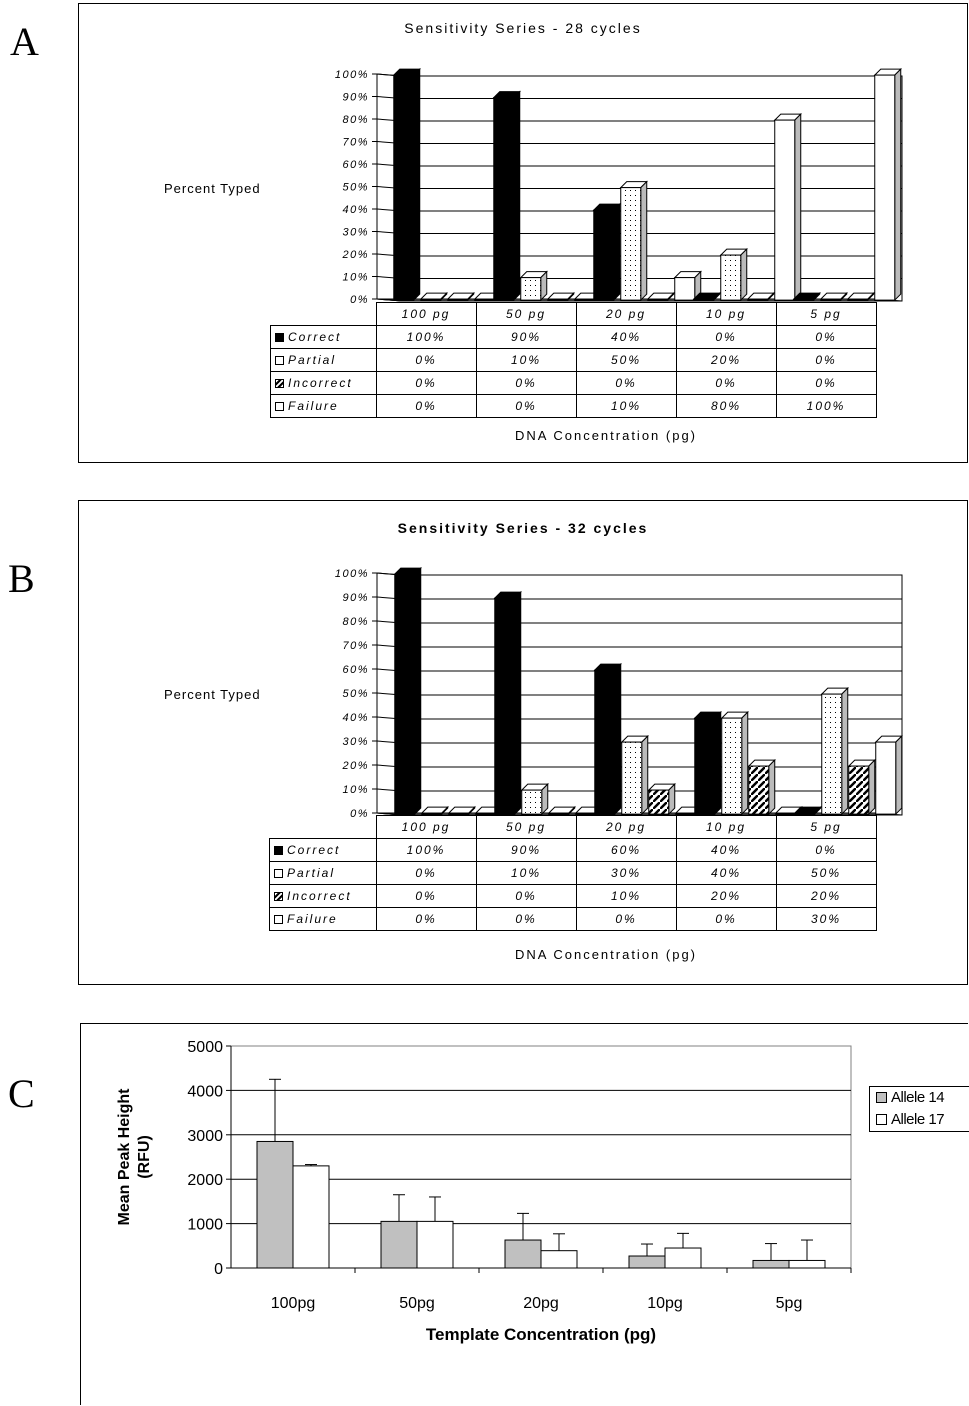 The image size is (969, 1406). What do you see at coordinates (626, 314) in the screenshot?
I see `table-header-20-pg: 20 pg` at bounding box center [626, 314].